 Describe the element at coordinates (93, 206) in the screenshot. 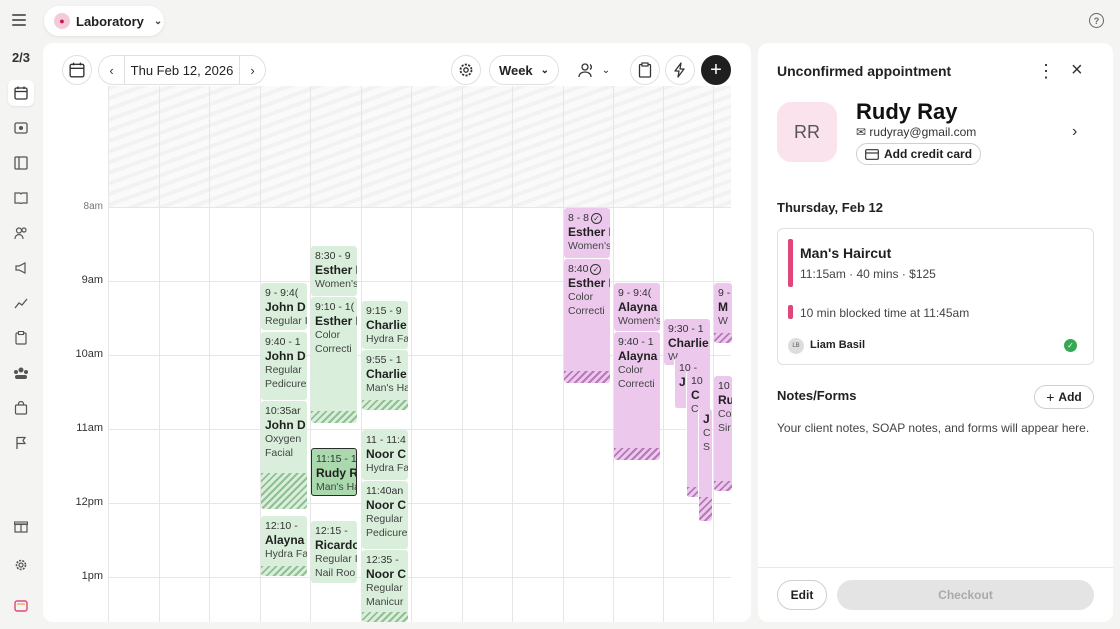

I see `time-label: 8am` at that location.